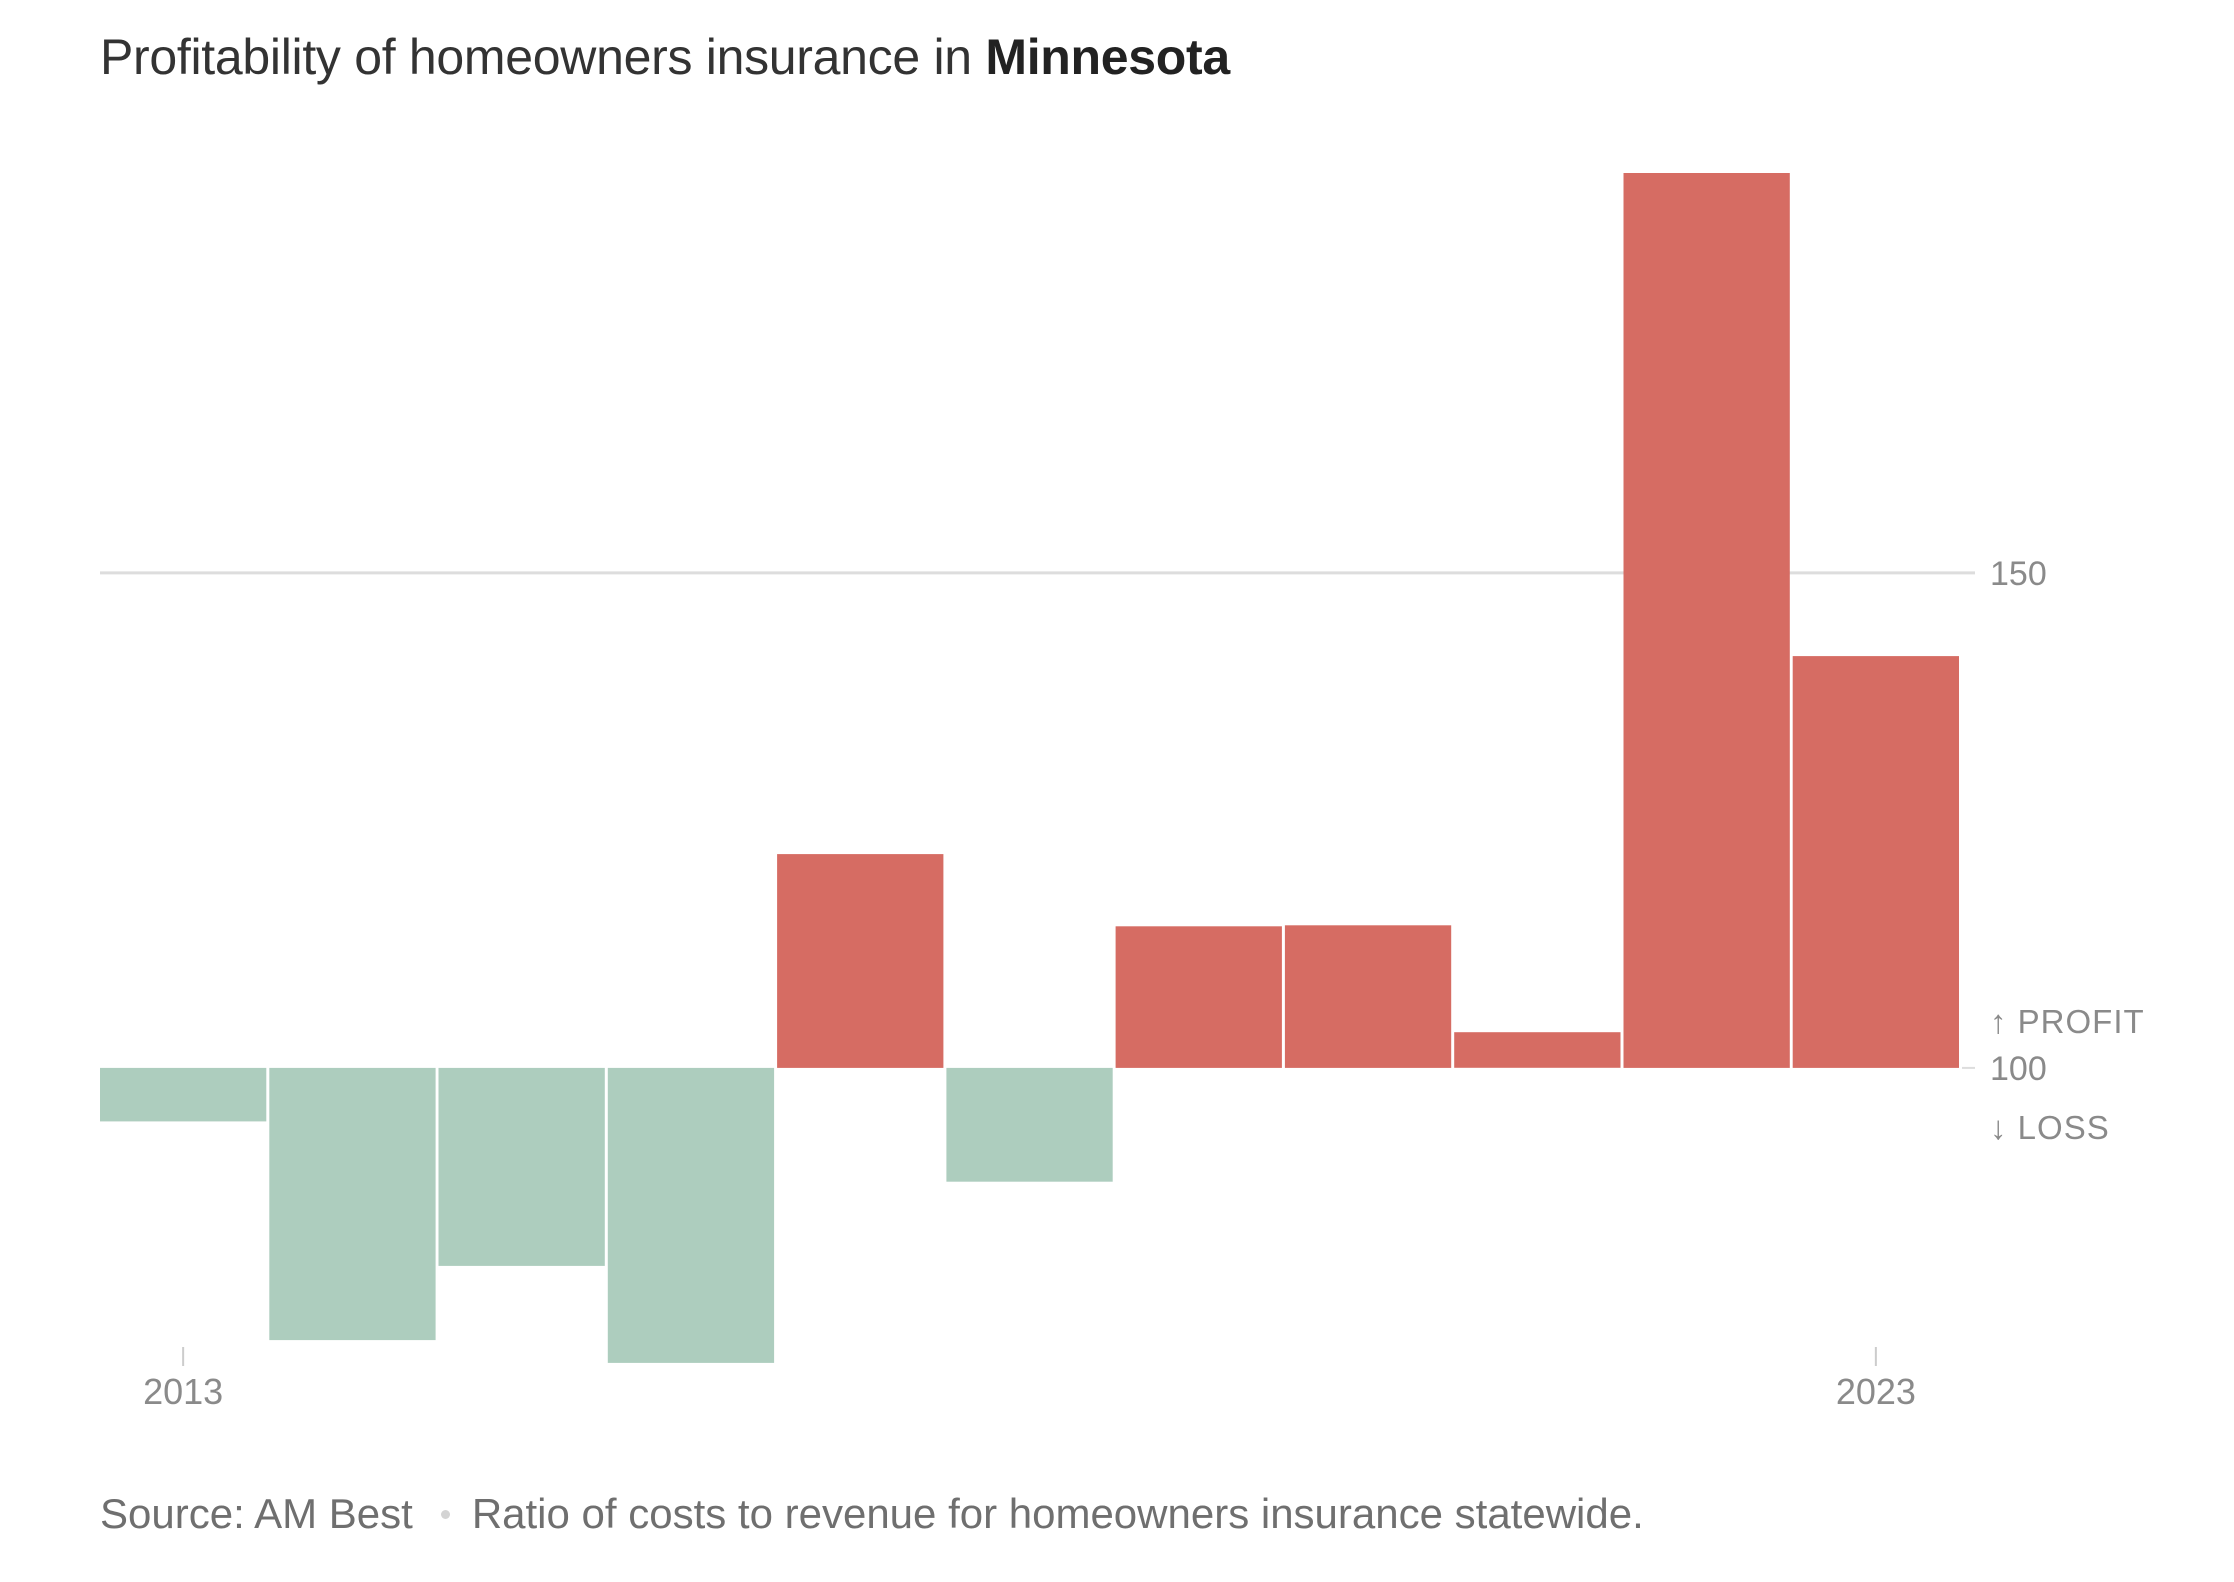  What do you see at coordinates (256, 1513) in the screenshot?
I see `source-text: Source: AM Best` at bounding box center [256, 1513].